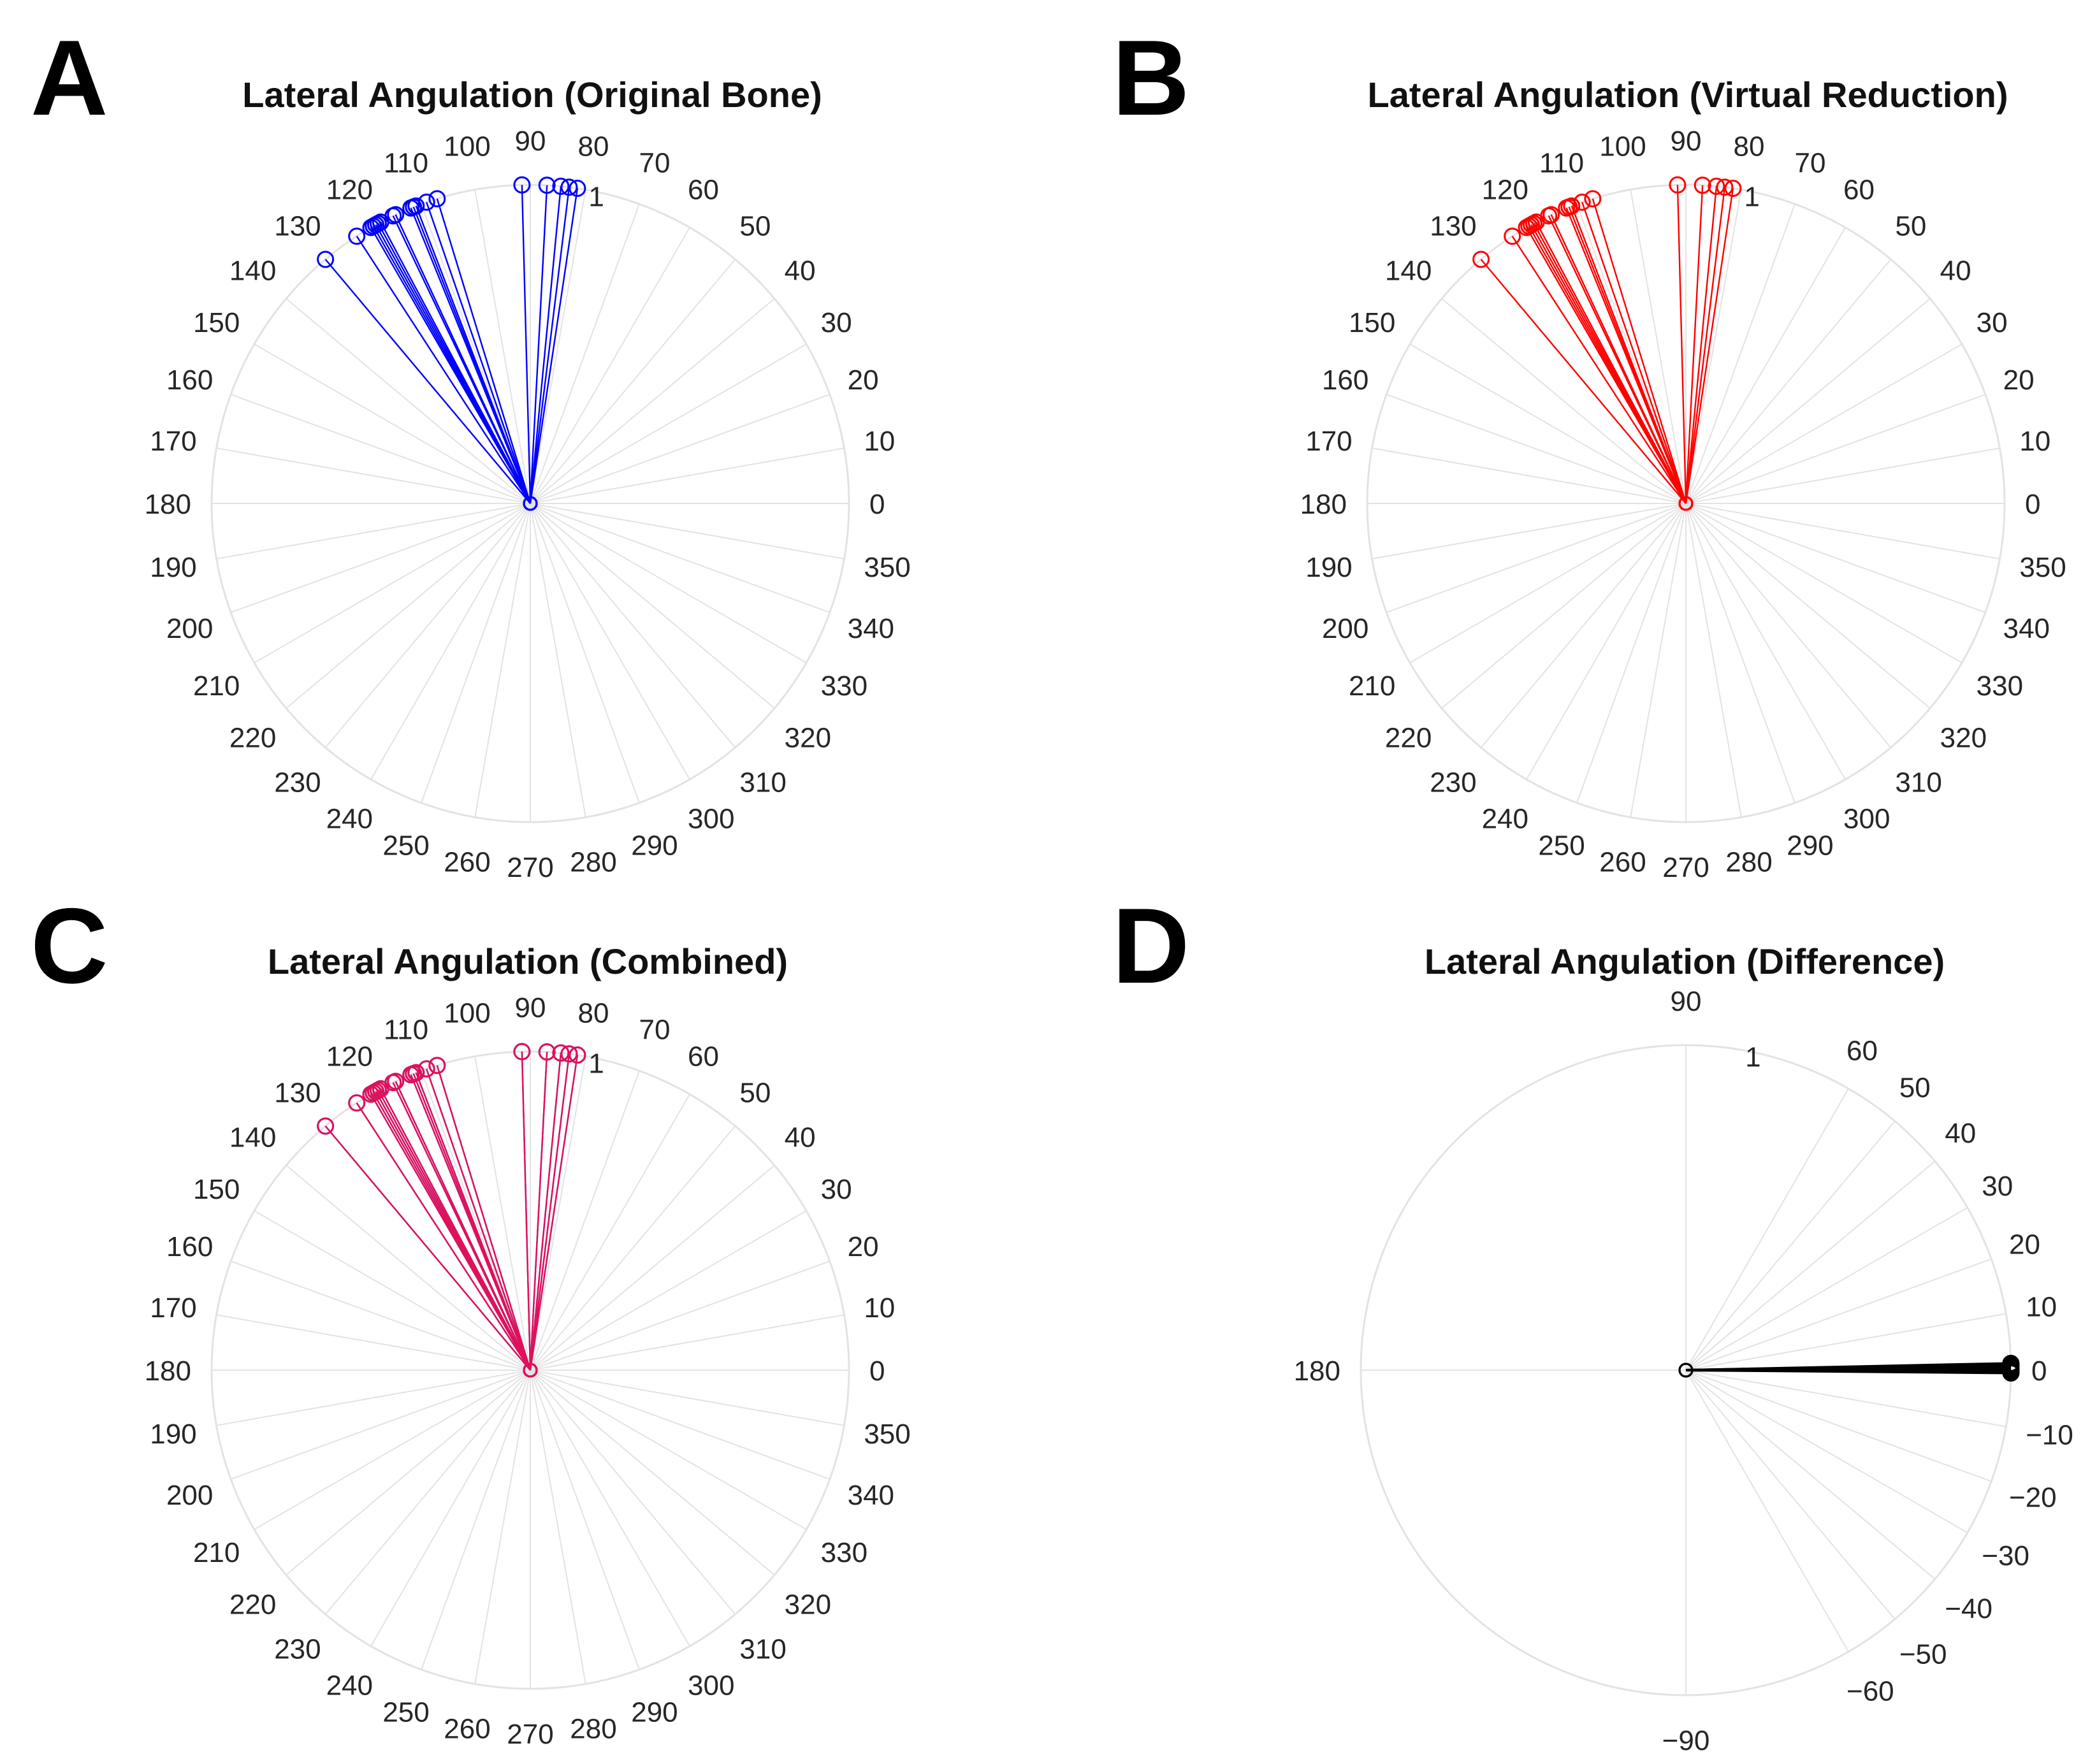 The height and width of the screenshot is (1764, 2097). Describe the element at coordinates (252, 271) in the screenshot. I see `theta-tick-label: 140` at that location.